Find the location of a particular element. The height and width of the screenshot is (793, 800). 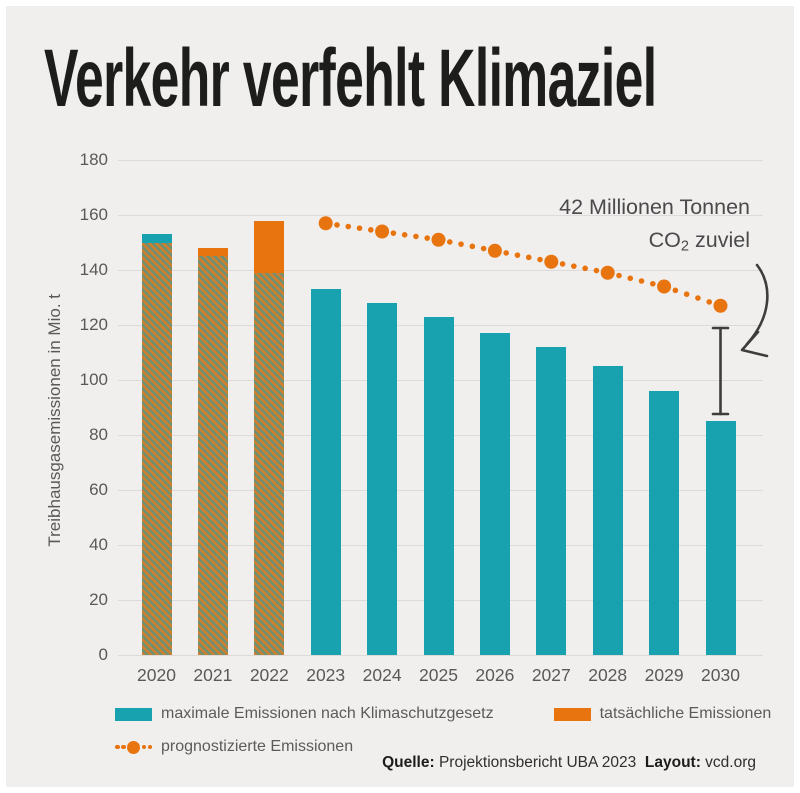

y-tick-label: 0 is located at coordinates (103, 654).